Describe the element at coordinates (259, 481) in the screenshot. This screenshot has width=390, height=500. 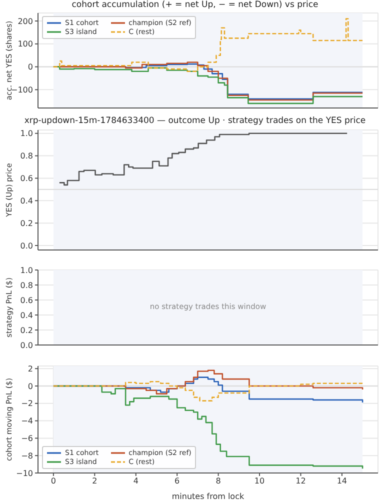
I see `x-tick-label: 10` at that location.